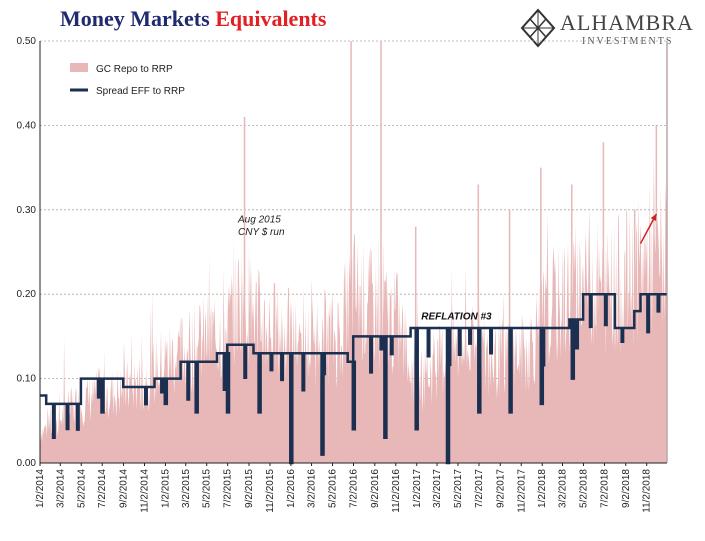  Describe the element at coordinates (228, 488) in the screenshot. I see `x-tick-label: 7/2/2015` at that location.